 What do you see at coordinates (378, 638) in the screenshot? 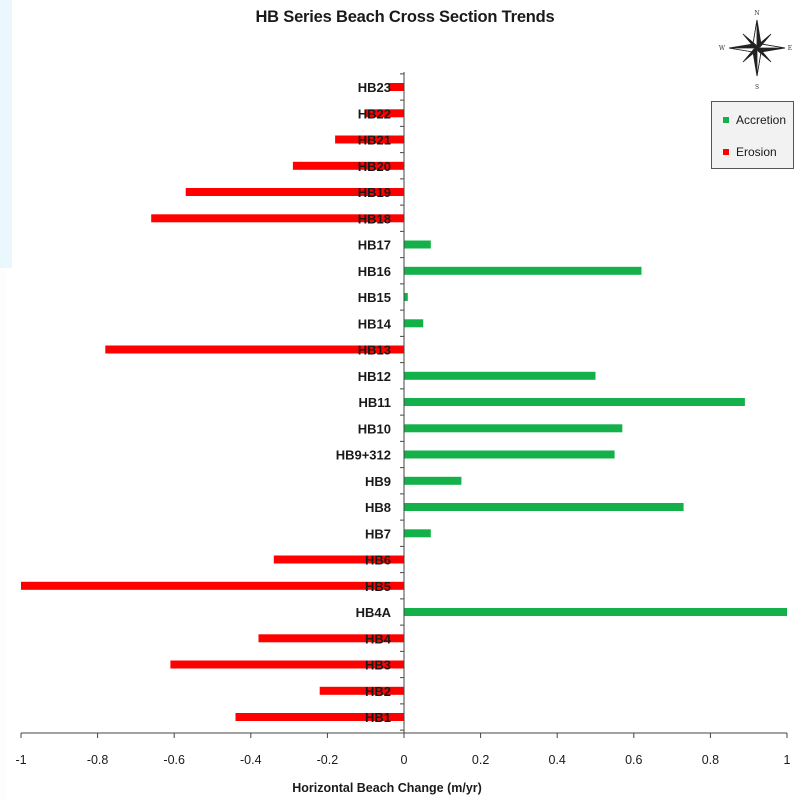
I see `category-label-hb4: HB4` at bounding box center [378, 638].